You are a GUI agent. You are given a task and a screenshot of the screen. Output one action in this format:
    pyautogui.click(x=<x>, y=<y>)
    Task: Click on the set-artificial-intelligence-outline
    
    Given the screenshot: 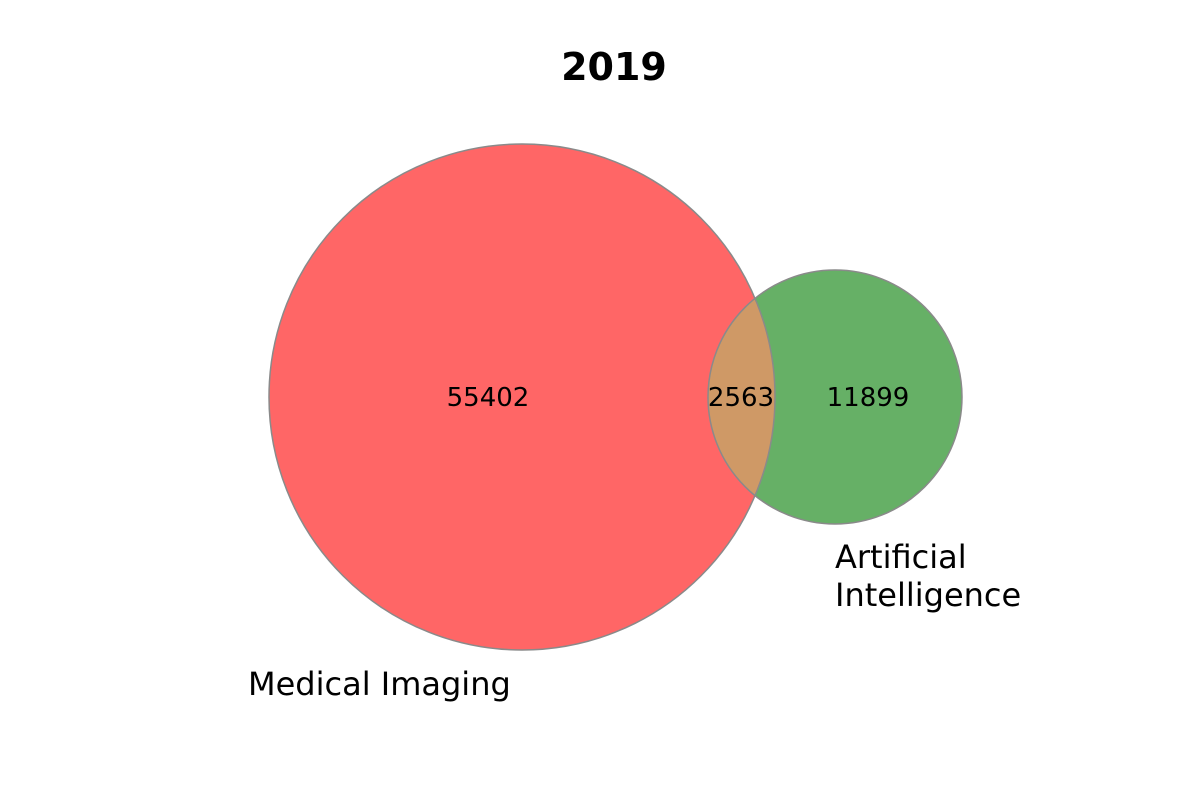 What is the action you would take?
    pyautogui.click(x=835, y=397)
    